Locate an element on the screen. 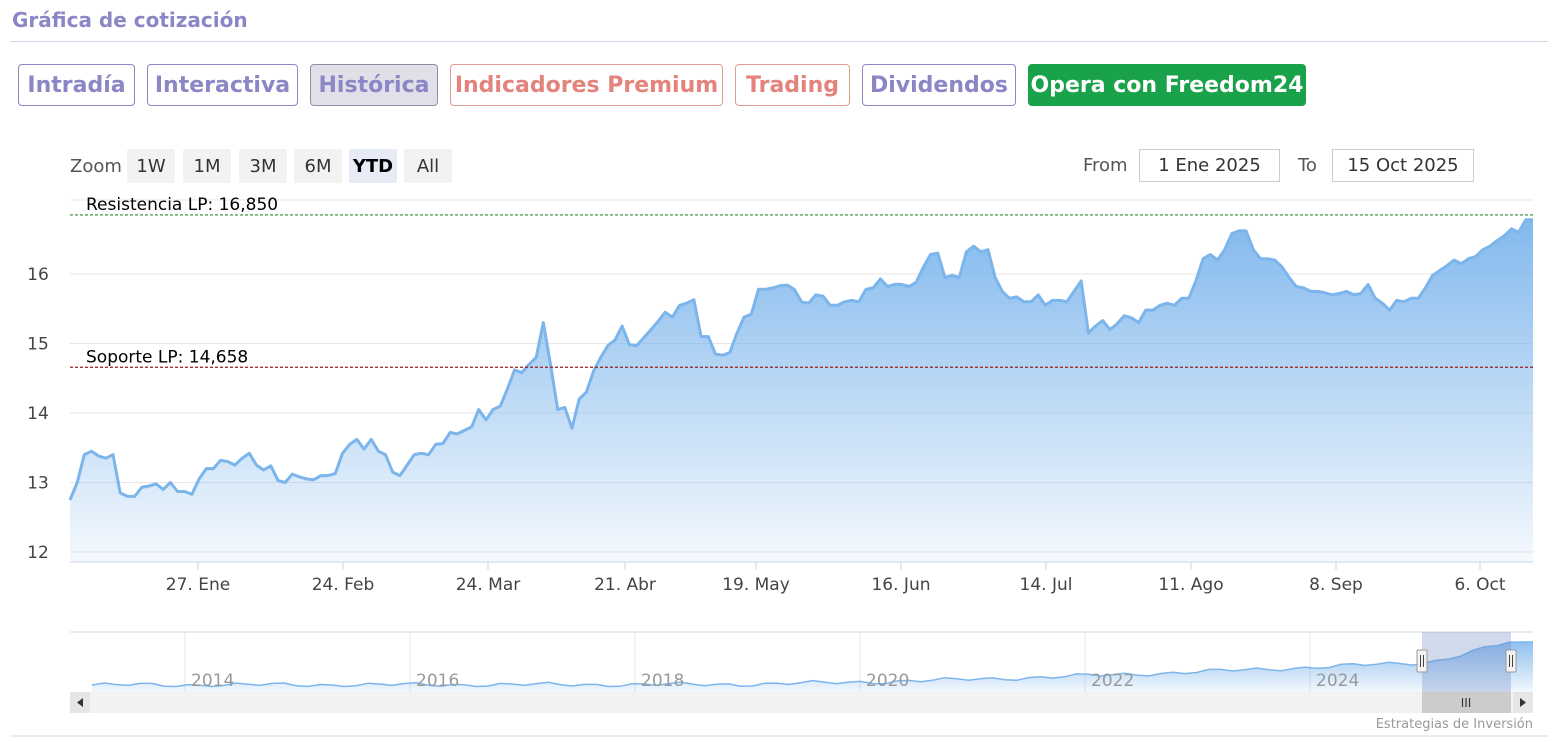 Image resolution: width=1560 pixels, height=742 pixels. scrollbar-thumb is located at coordinates (1466, 702).